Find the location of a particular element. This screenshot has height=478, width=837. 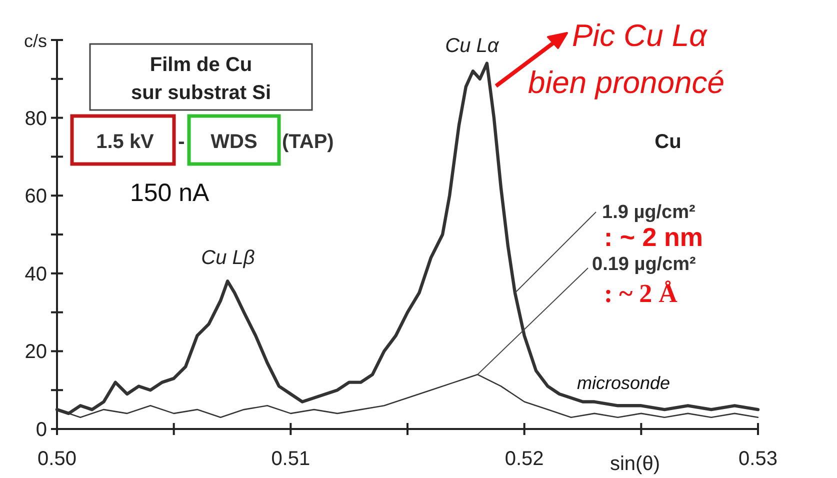

annotation: microsonde is located at coordinates (623, 383).